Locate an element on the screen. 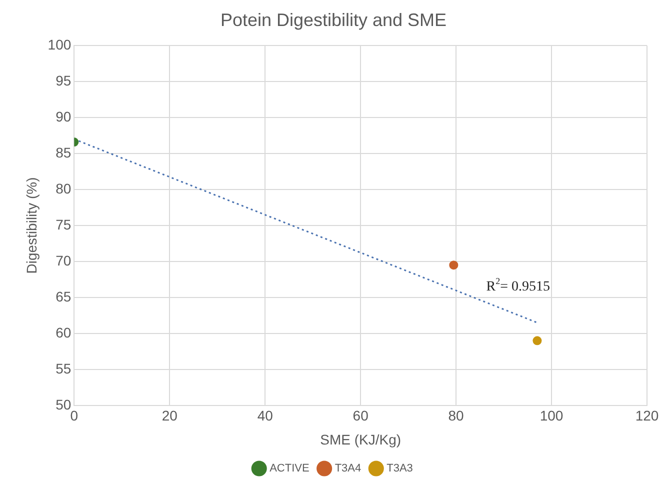  y-tick-label: 55 is located at coordinates (64, 368).